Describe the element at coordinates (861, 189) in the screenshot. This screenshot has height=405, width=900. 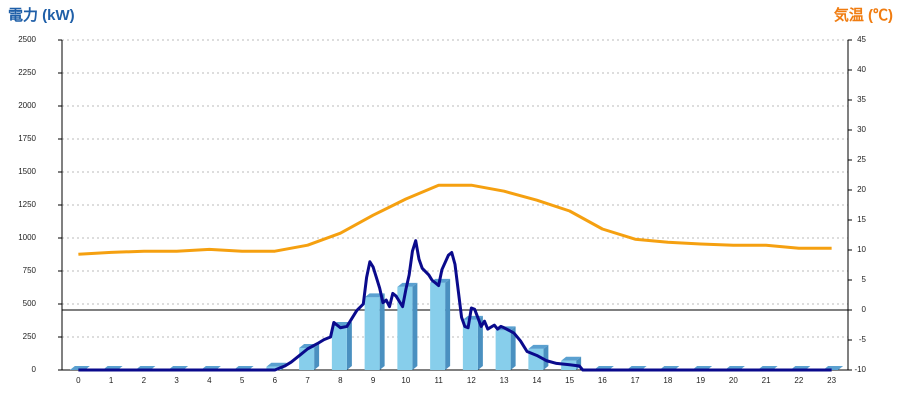
I see `y2-tick-label: 20` at that location.